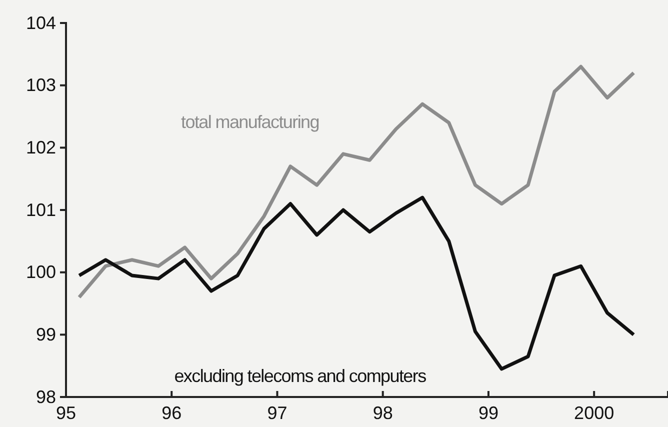  Describe the element at coordinates (41, 85) in the screenshot. I see `y-tick-label: 103` at that location.